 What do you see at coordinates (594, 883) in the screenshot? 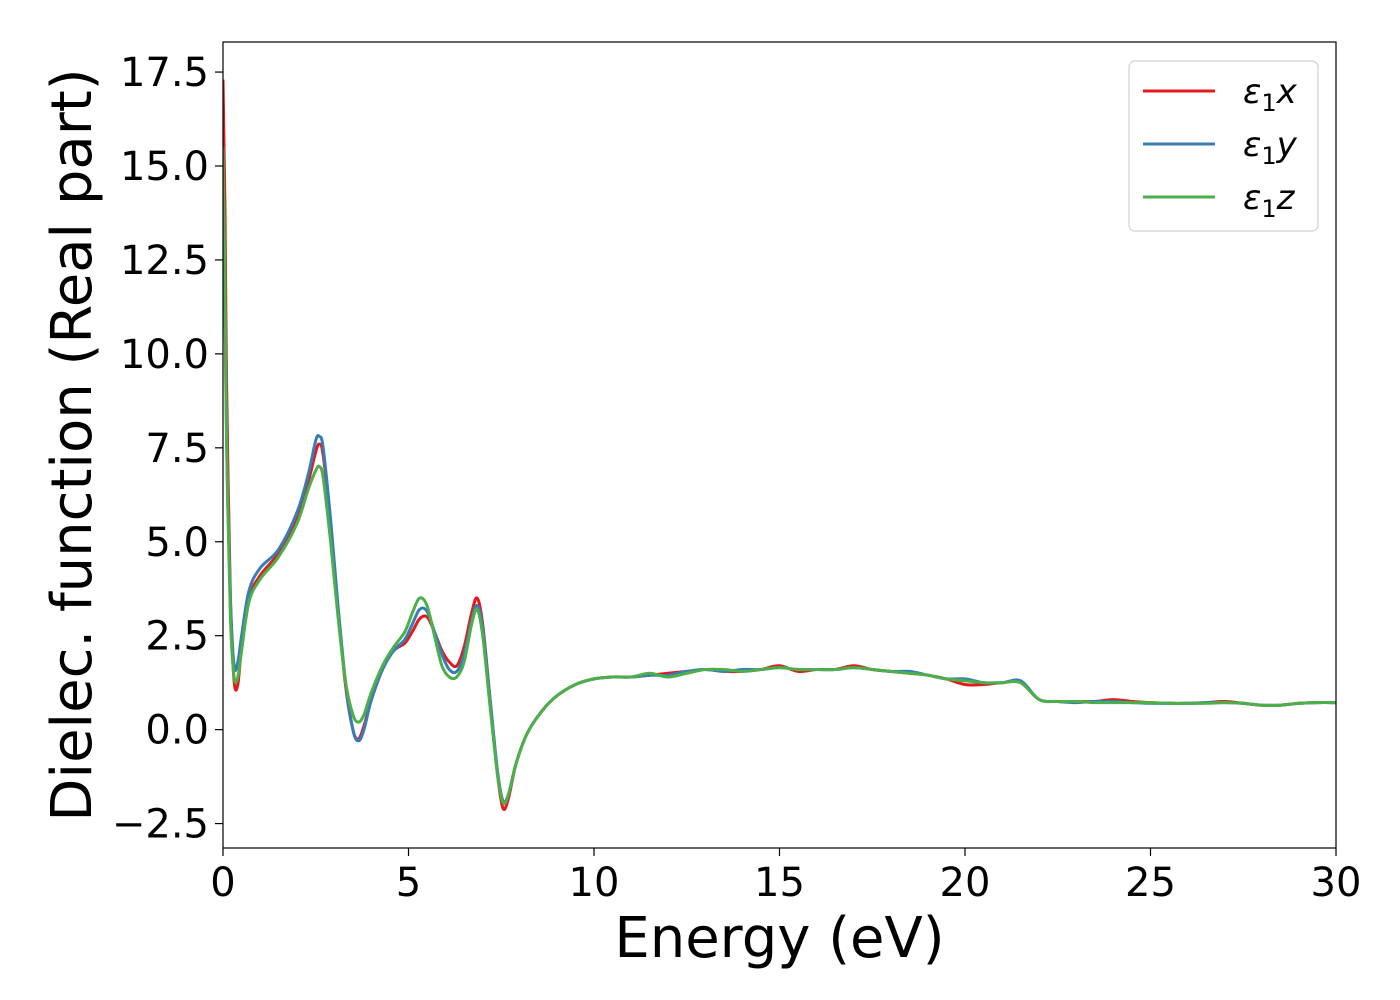
I see `x-tick-label: 10` at bounding box center [594, 883].